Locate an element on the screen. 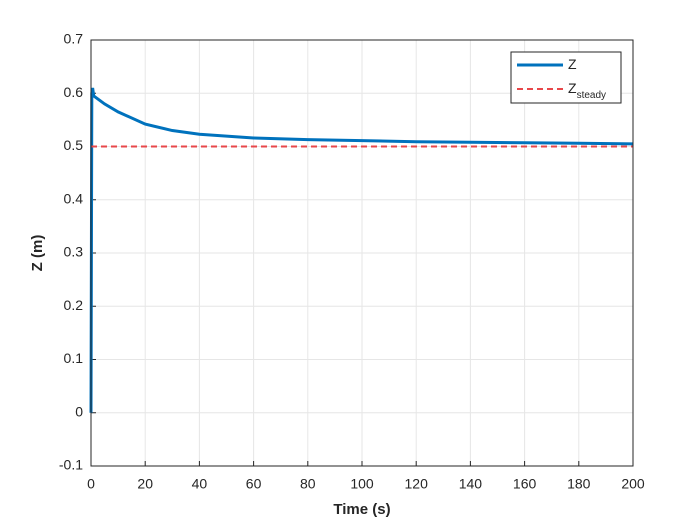  y-tick-label: 0.3 is located at coordinates (74, 252).